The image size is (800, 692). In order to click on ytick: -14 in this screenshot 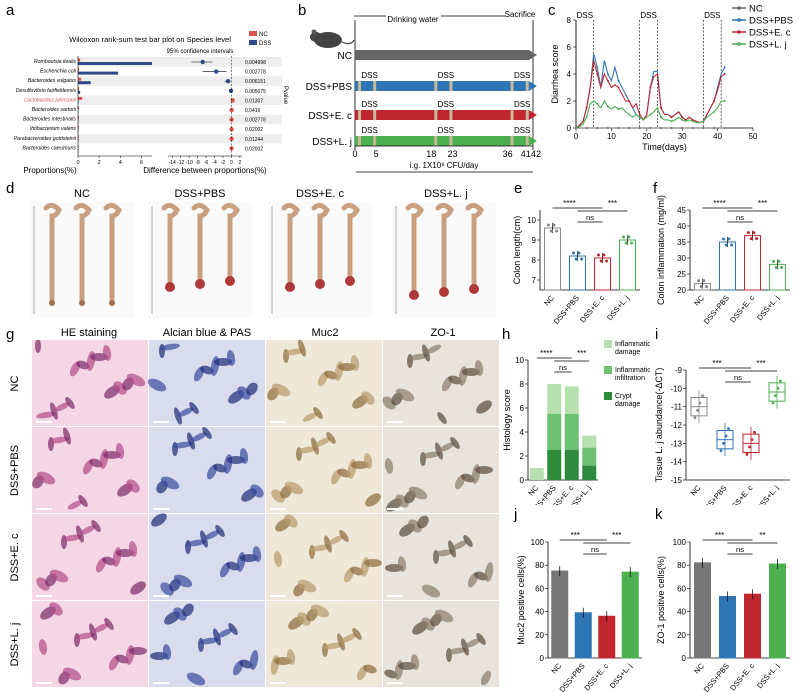, I will do `click(676, 462)`.